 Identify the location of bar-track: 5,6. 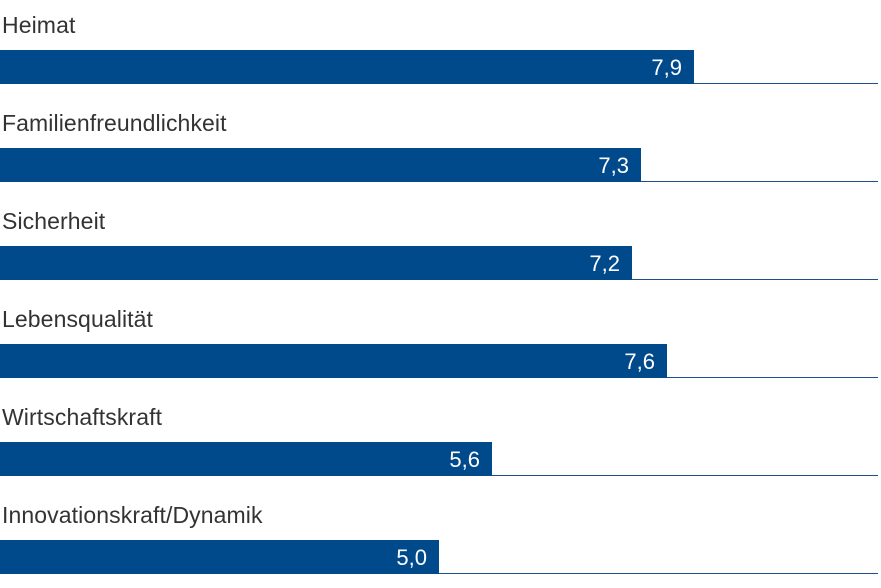
(439, 459).